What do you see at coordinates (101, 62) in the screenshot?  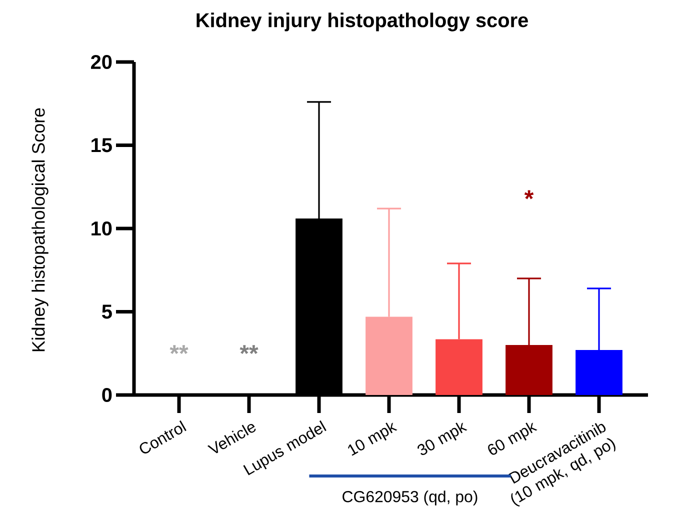 I see `y-tick-label: 20` at bounding box center [101, 62].